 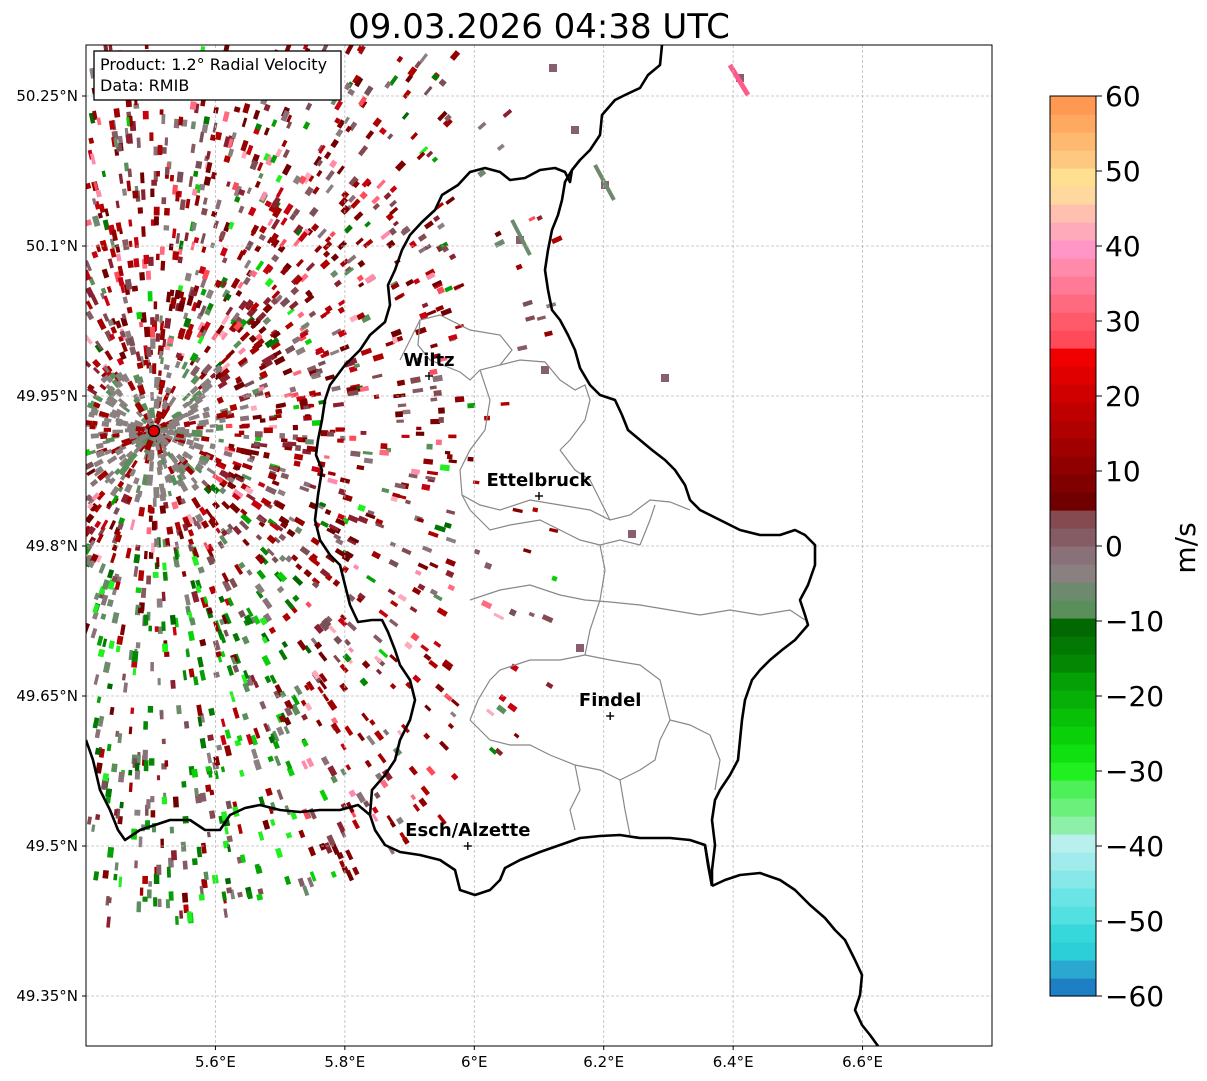 What do you see at coordinates (610, 700) in the screenshot?
I see `city-label: Findel` at bounding box center [610, 700].